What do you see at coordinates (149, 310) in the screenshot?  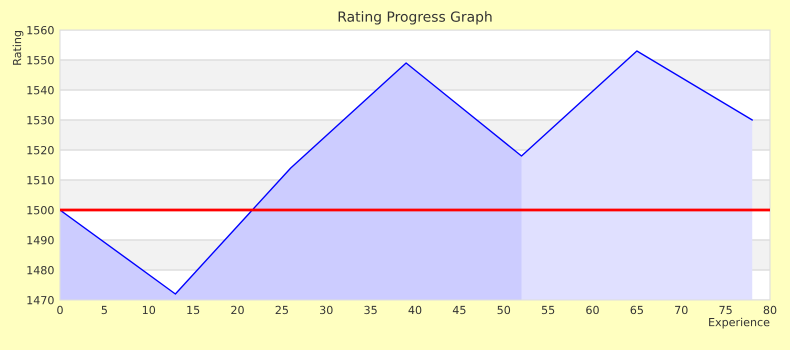 I see `x-tick-label: 10` at bounding box center [149, 310].